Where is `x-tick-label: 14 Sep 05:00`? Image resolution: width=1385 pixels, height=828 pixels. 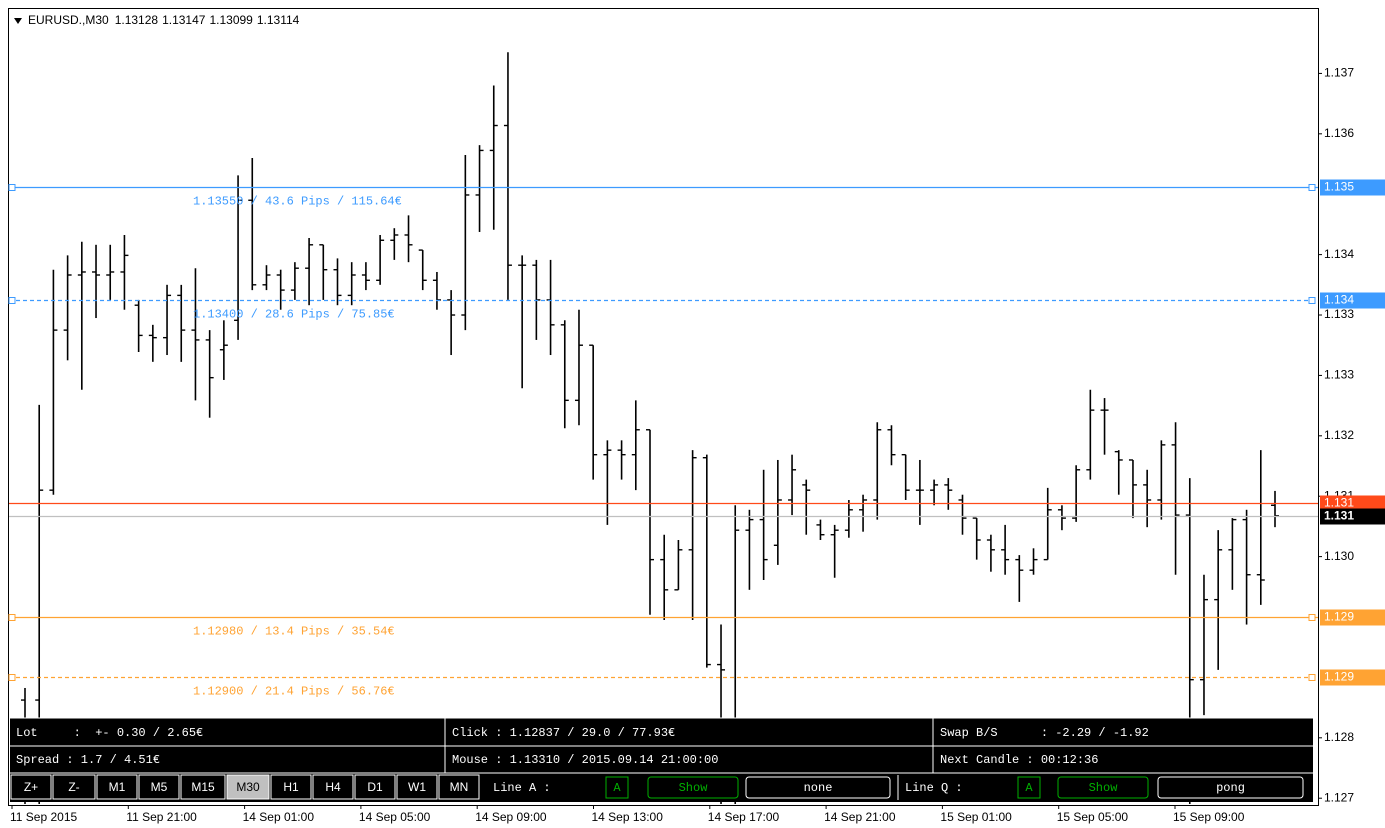
x-tick-label: 14 Sep 05:00 is located at coordinates (395, 817).